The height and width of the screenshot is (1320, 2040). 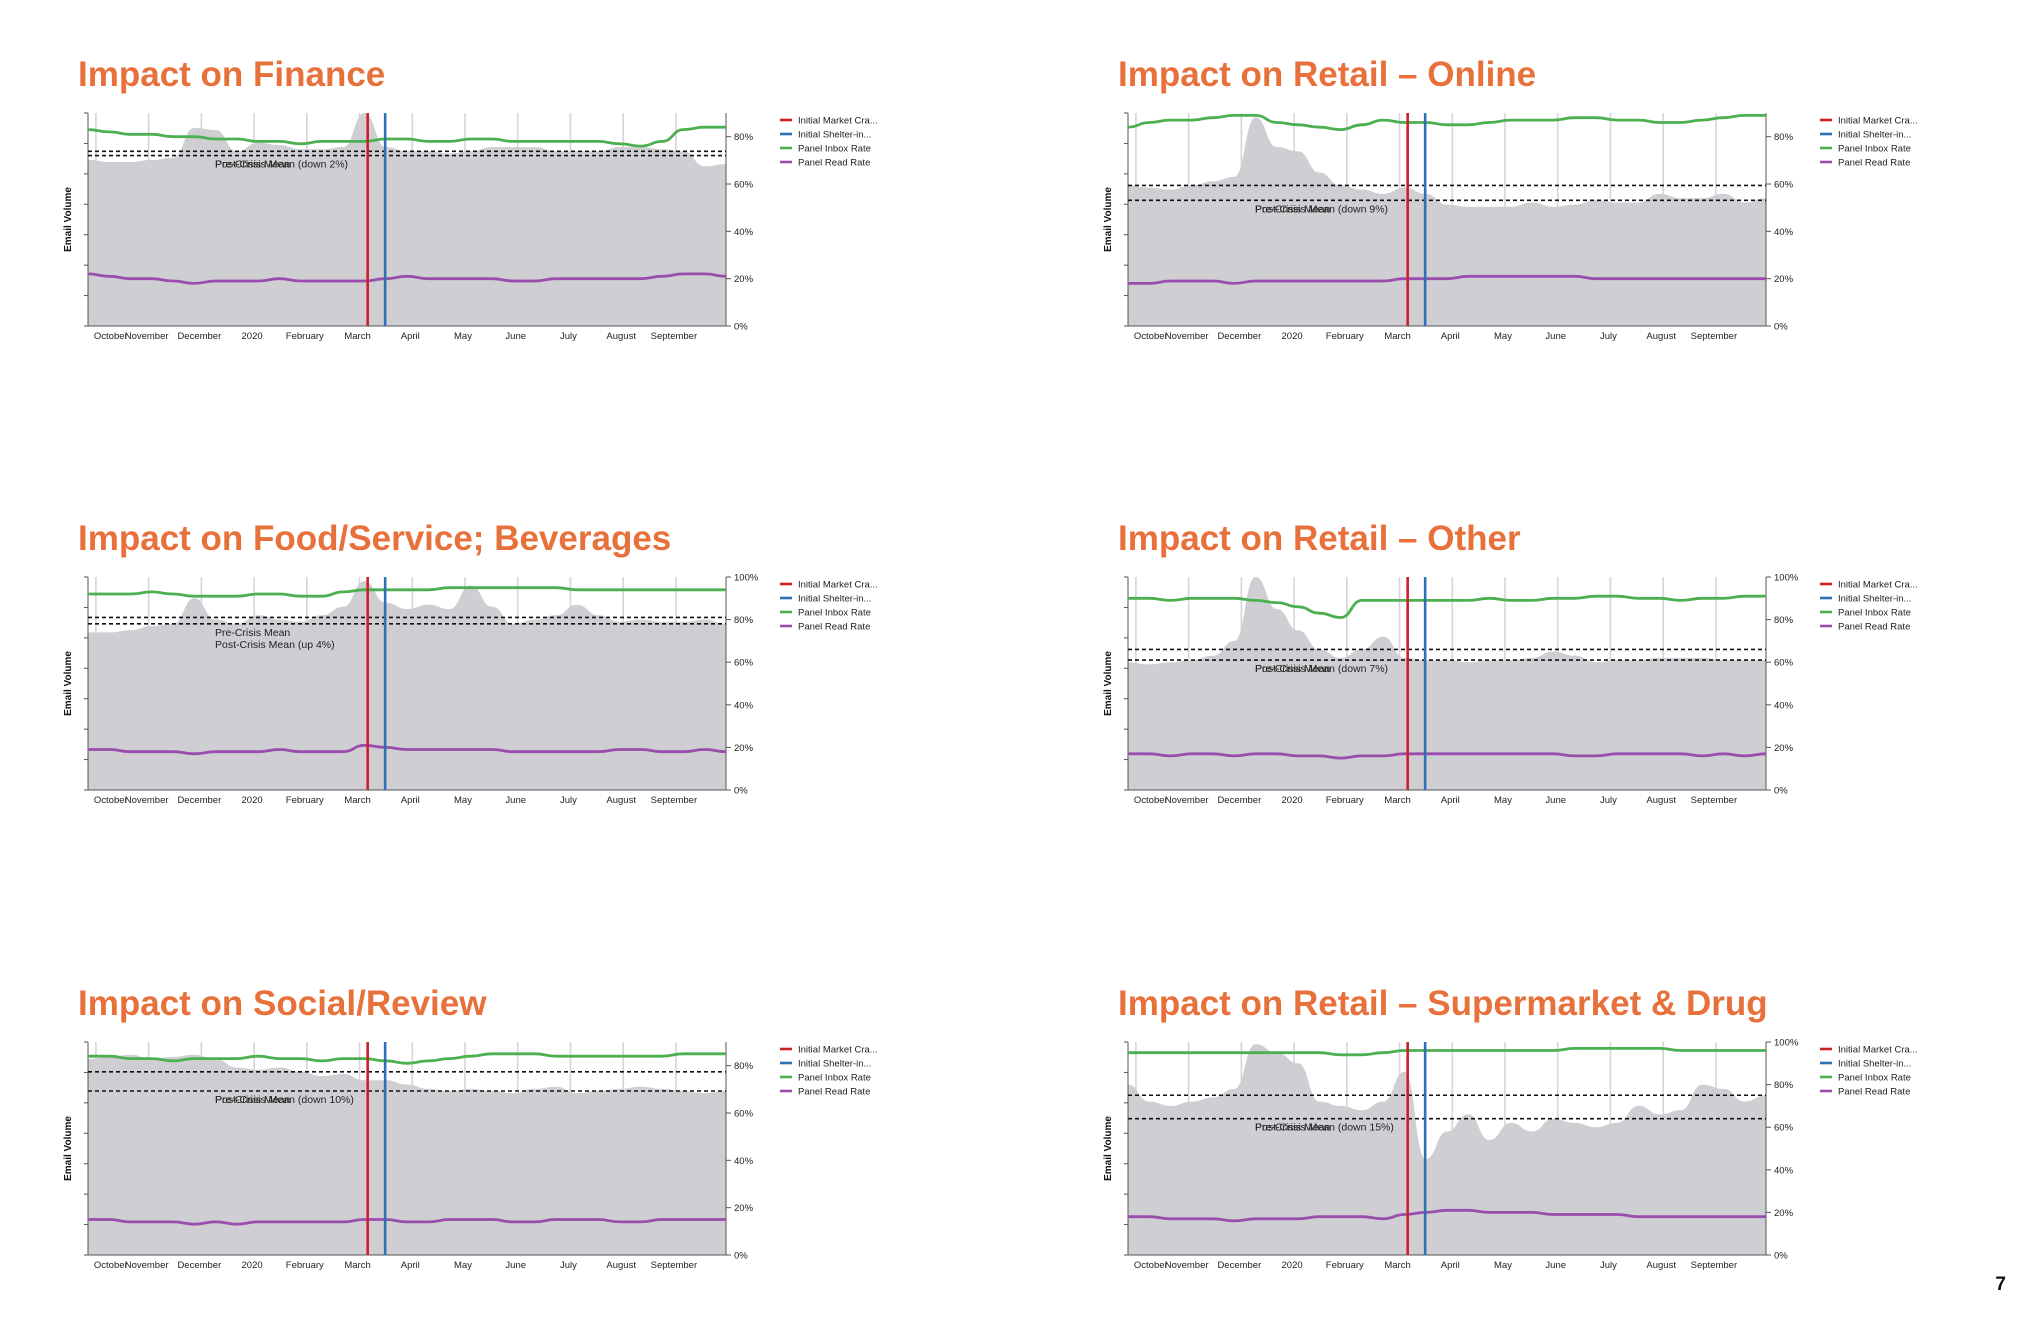 I want to click on post-crisis-mean-label: Post-Crisis Mean (down 2%), so click(x=281, y=165).